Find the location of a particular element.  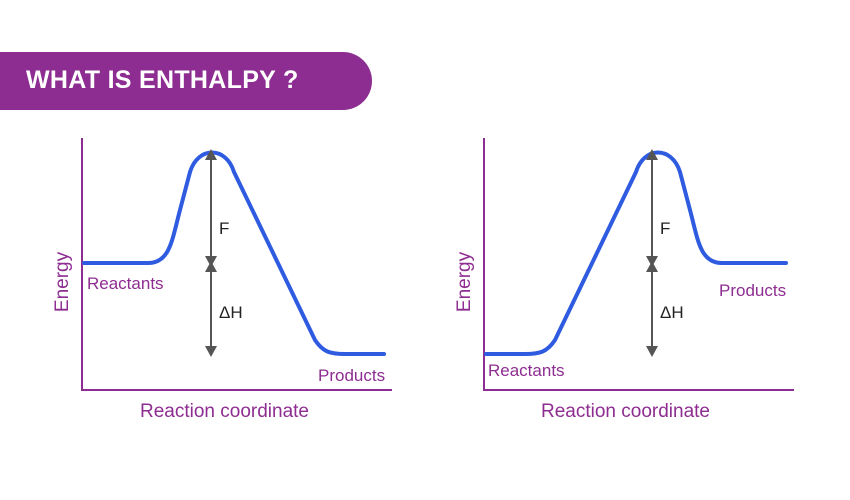

left-y-axis-label: Energy is located at coordinates (62, 281).